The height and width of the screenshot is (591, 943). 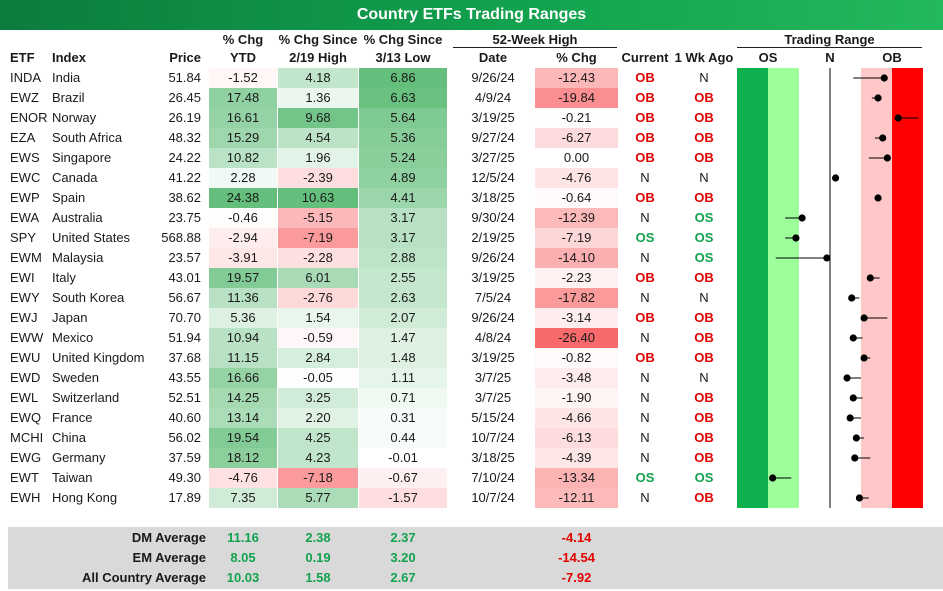 I want to click on high52-chg-value: -12.39, so click(x=576, y=217).